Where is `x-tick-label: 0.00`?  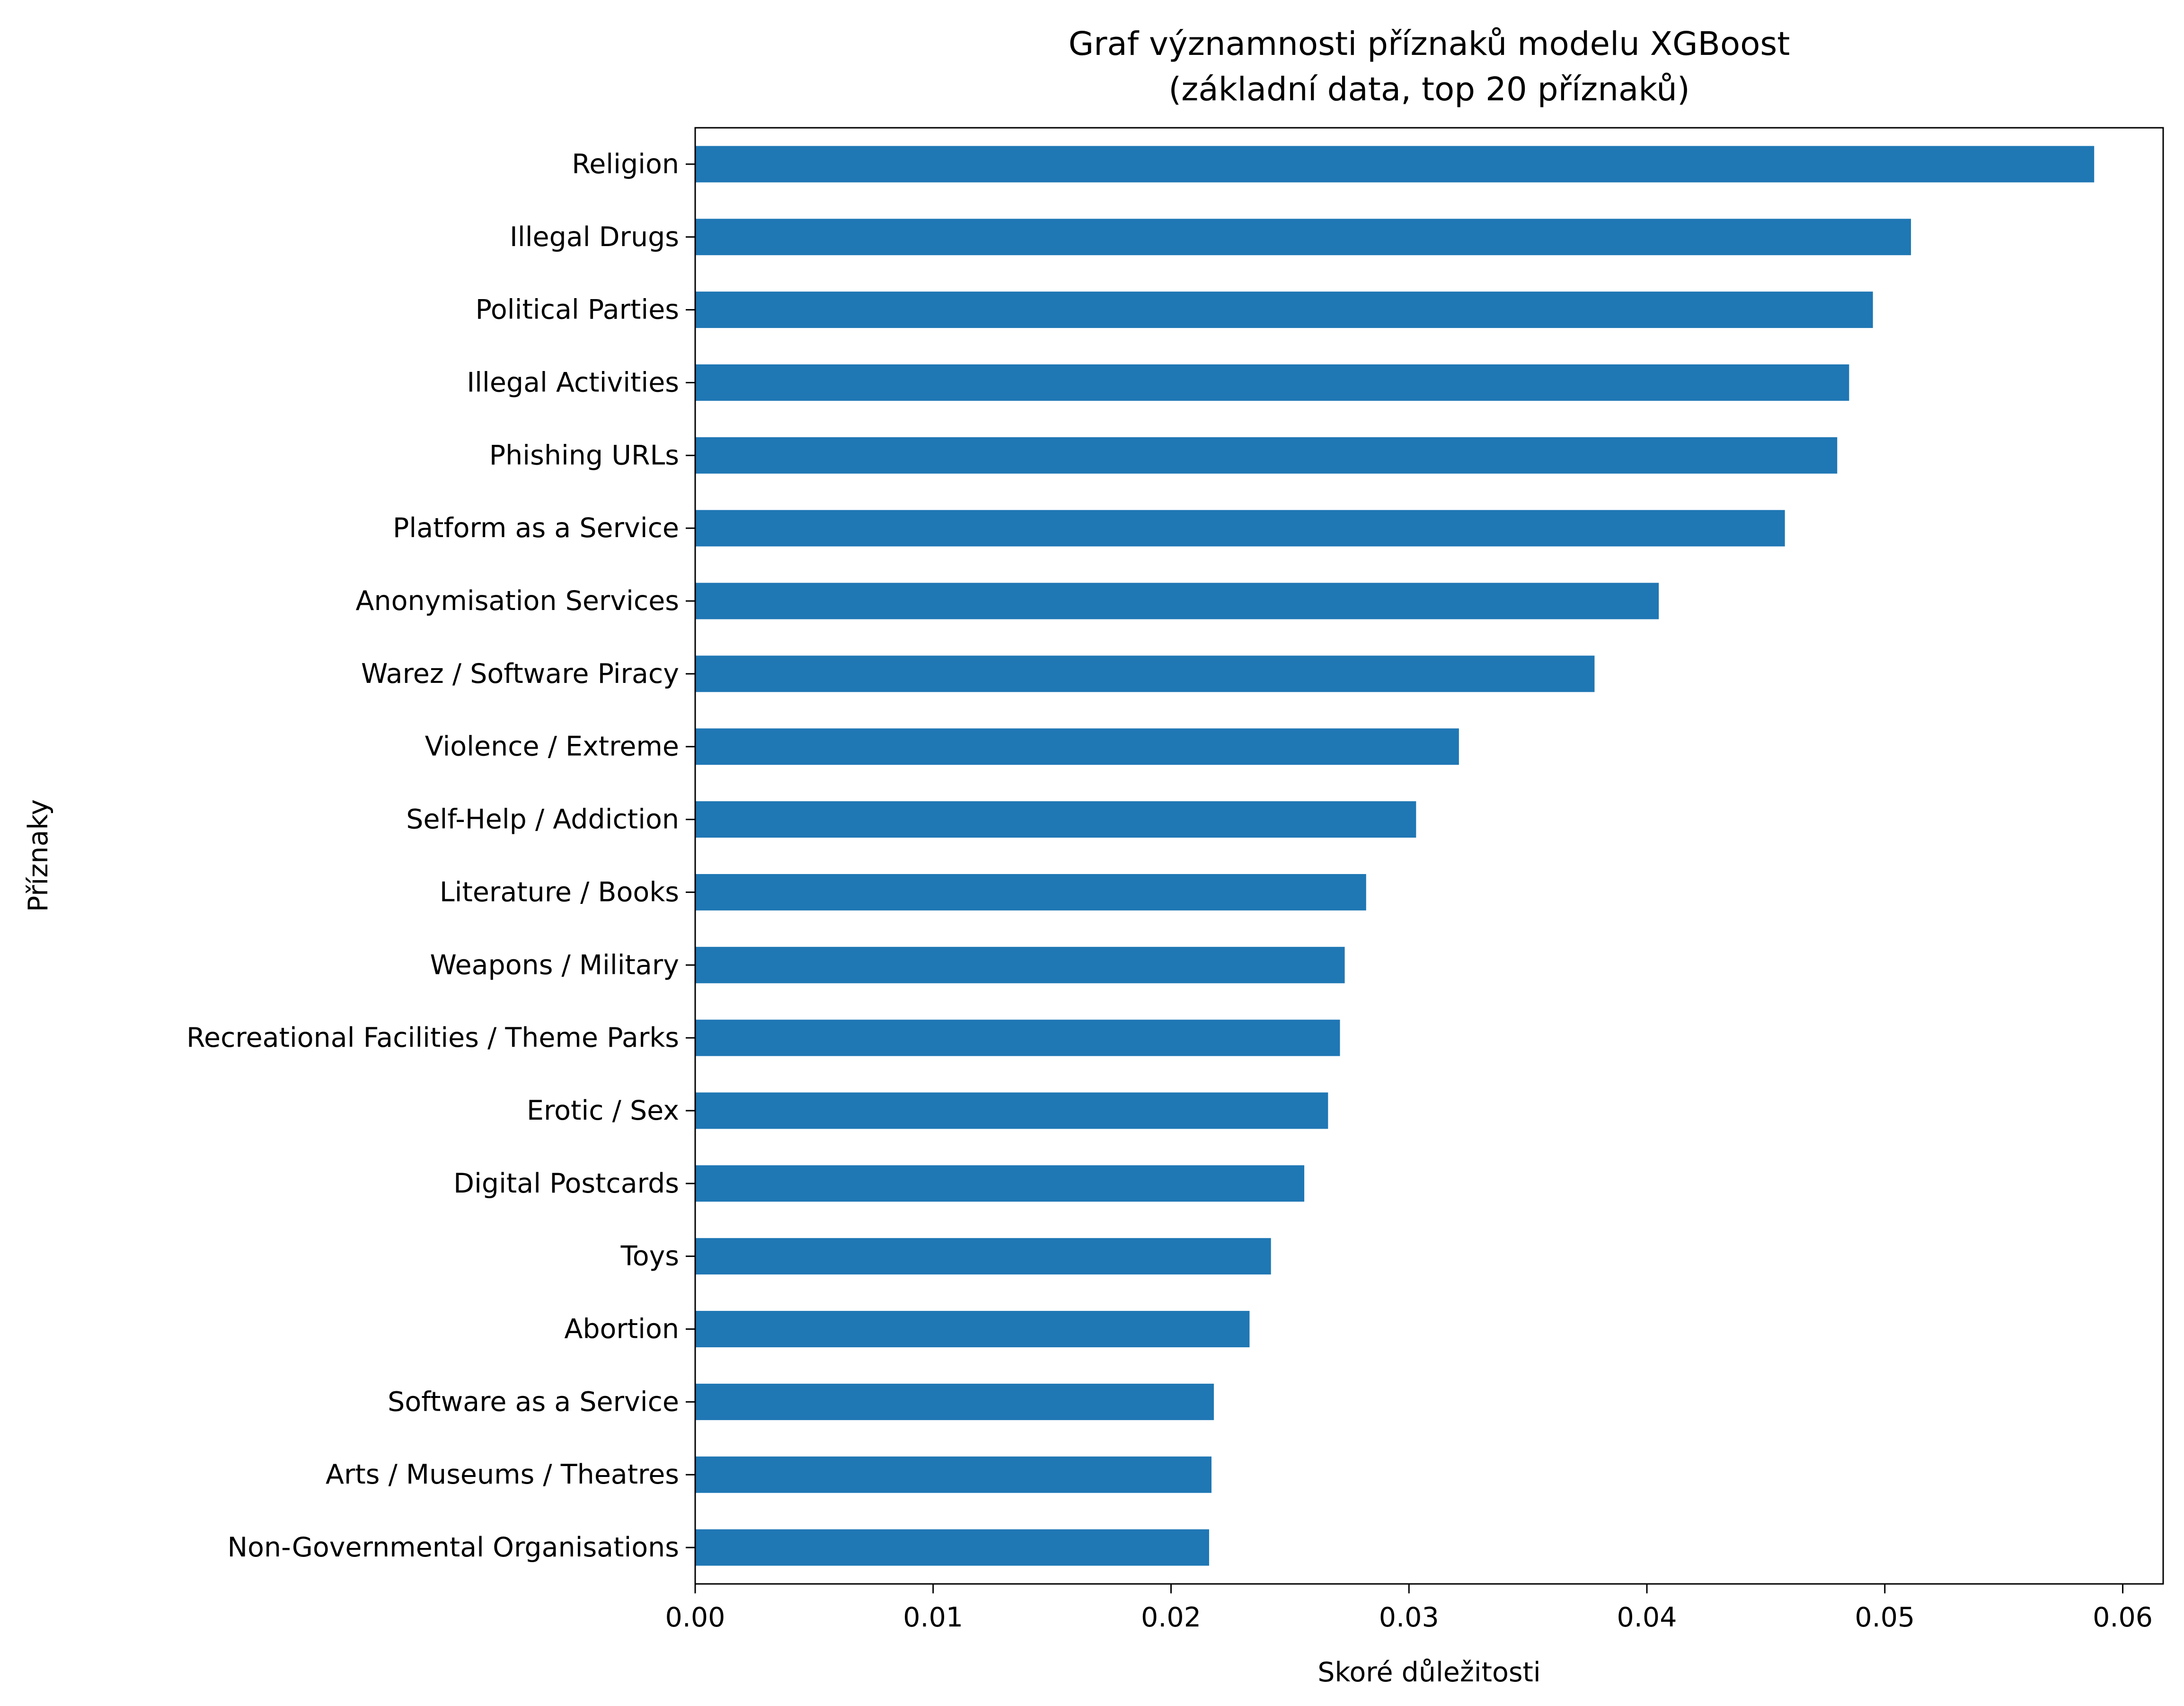 x-tick-label: 0.00 is located at coordinates (695, 1617).